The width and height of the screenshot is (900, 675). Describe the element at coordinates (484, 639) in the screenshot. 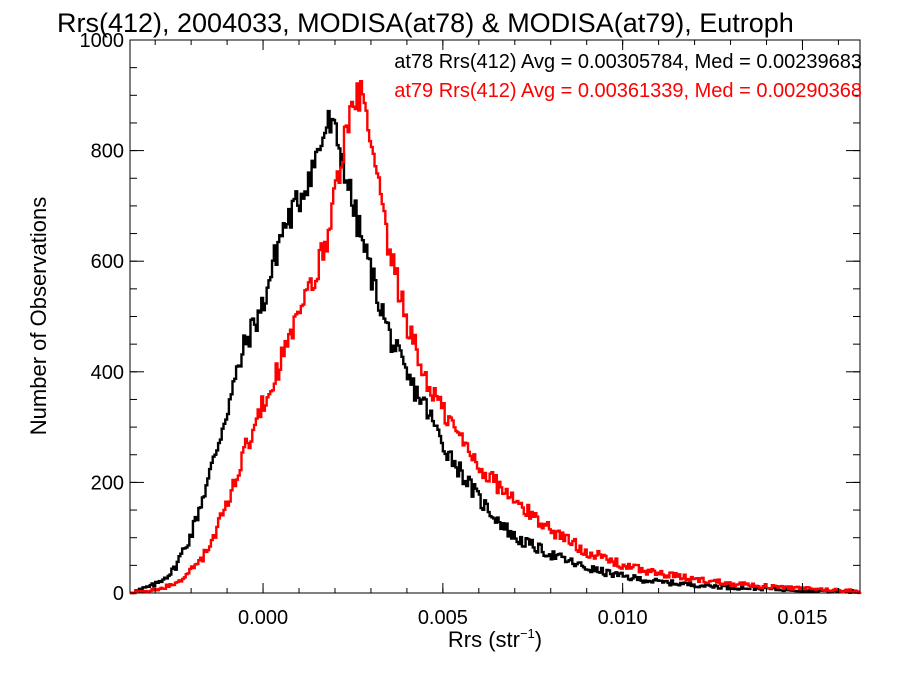

I see `x-axis-label-main: Rrs (str` at that location.